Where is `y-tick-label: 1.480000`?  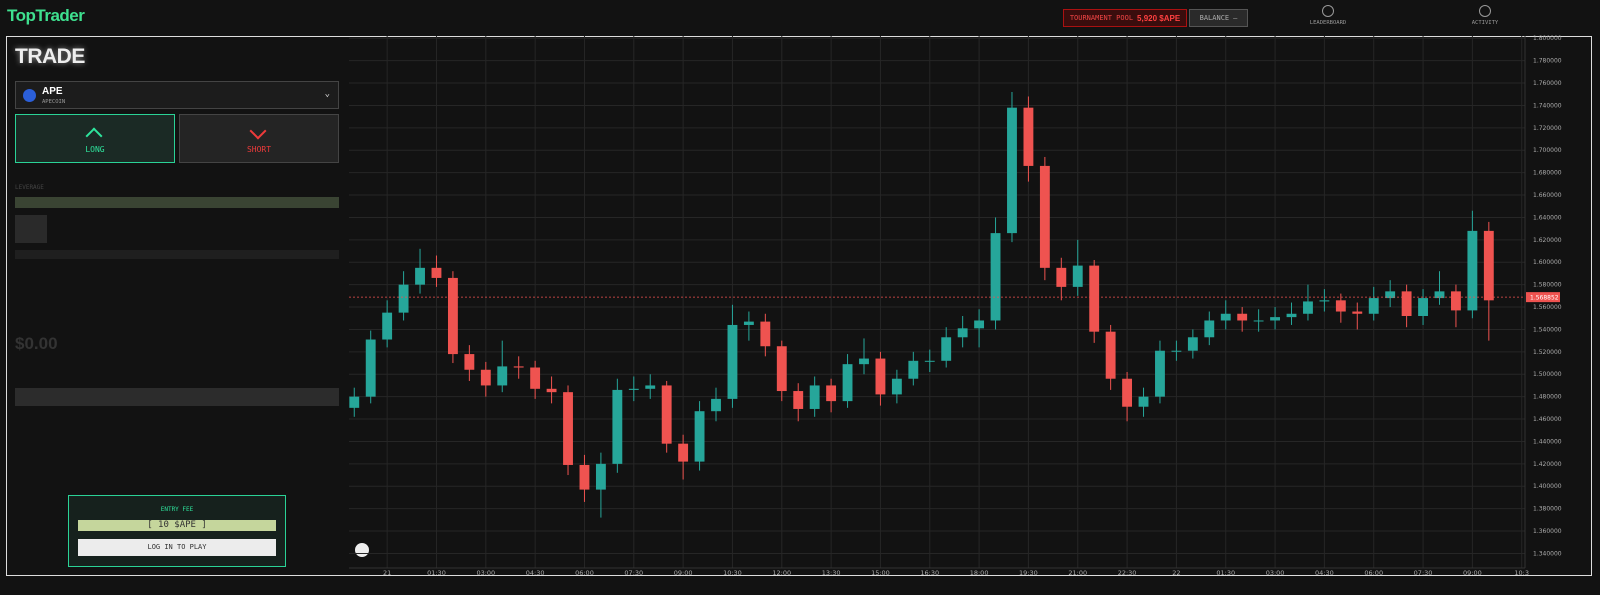
y-tick-label: 1.480000 is located at coordinates (1547, 397).